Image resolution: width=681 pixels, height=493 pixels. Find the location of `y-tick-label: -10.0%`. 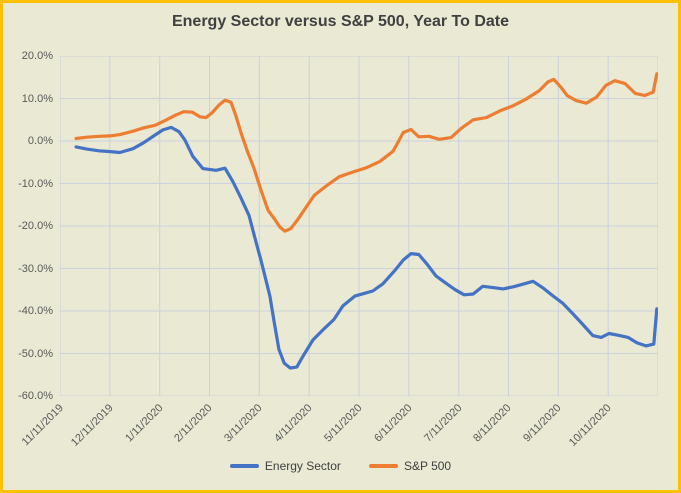

y-tick-label: -10.0% is located at coordinates (35, 183).